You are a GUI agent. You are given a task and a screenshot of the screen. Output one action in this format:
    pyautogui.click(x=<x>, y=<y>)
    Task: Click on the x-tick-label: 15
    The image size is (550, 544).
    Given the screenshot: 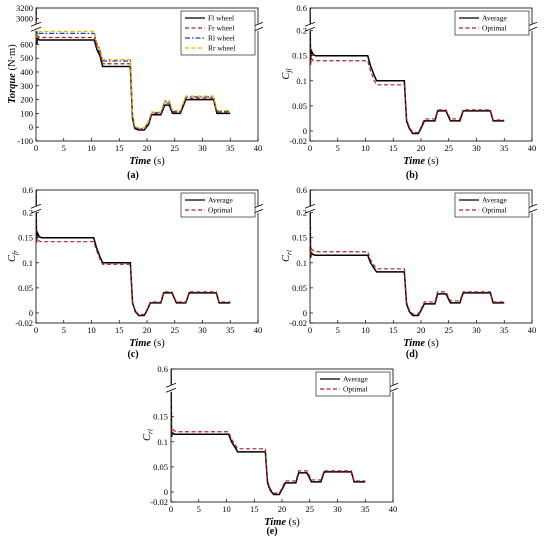 What is the action you would take?
    pyautogui.click(x=119, y=148)
    